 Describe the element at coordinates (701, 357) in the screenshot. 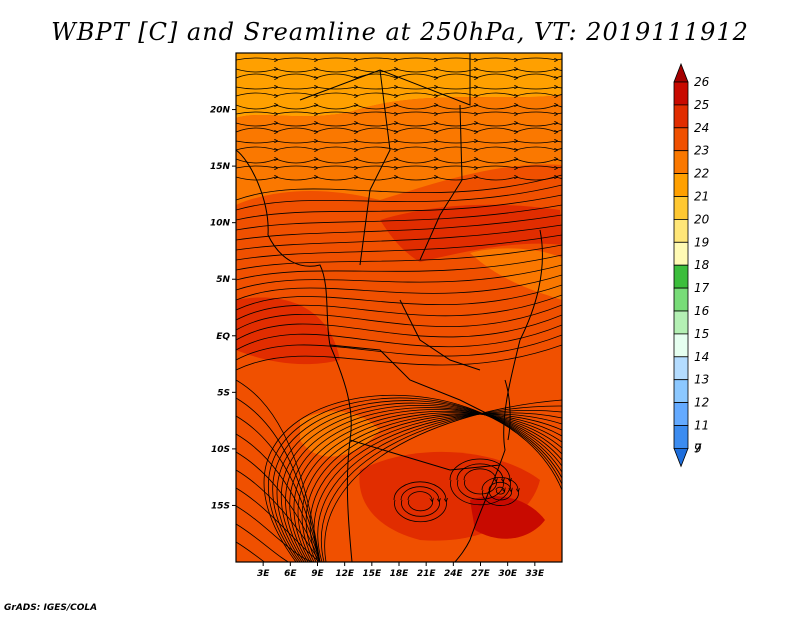

I see `colorbar-label: 14` at that location.